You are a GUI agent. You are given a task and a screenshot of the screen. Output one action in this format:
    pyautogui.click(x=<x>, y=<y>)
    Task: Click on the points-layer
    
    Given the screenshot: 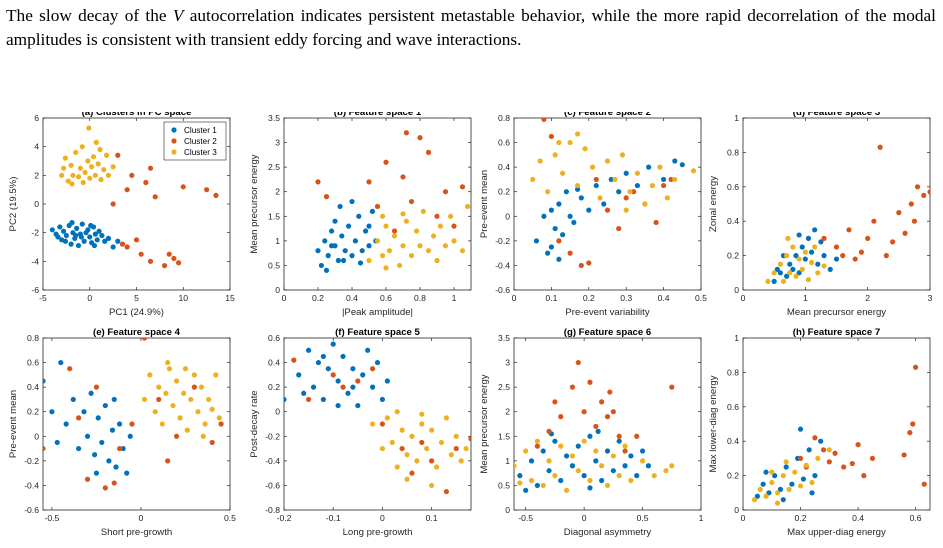 What is the action you would take?
    pyautogui.click(x=393, y=201)
    